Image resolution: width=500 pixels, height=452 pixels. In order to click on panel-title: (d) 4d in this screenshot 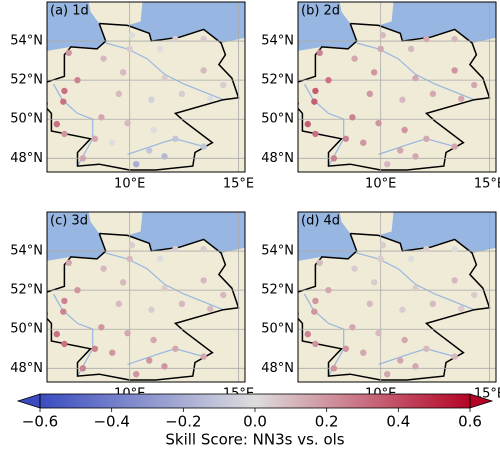, I will do `click(320, 221)`.